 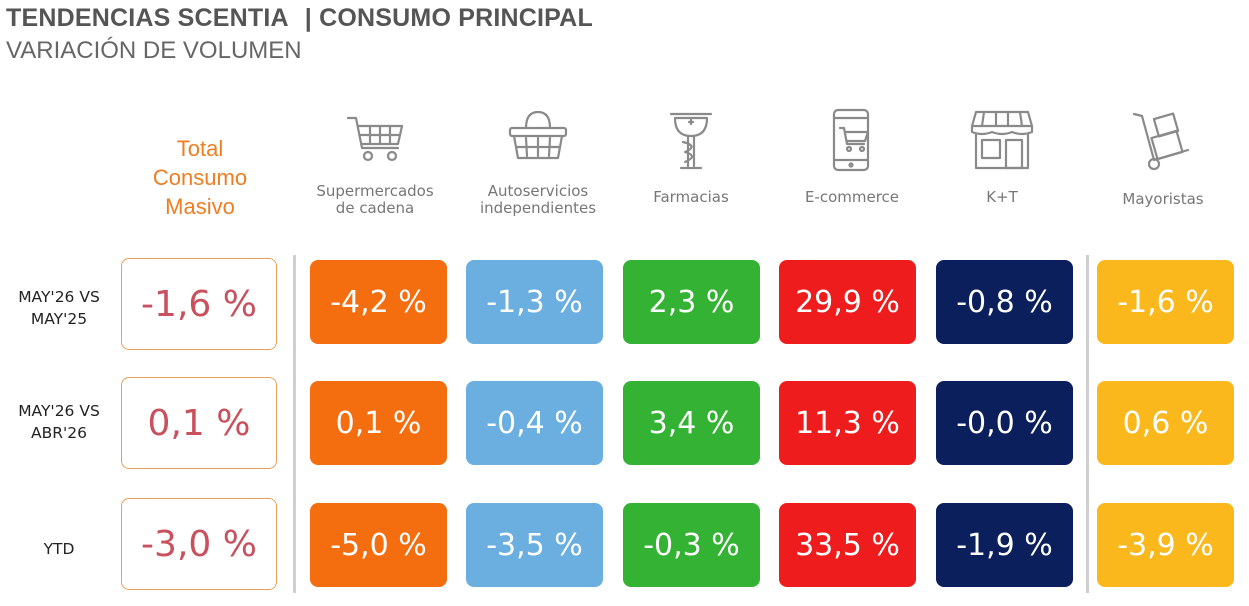 What do you see at coordinates (378, 302) in the screenshot?
I see `value-cell-supermercados: -4,2 %` at bounding box center [378, 302].